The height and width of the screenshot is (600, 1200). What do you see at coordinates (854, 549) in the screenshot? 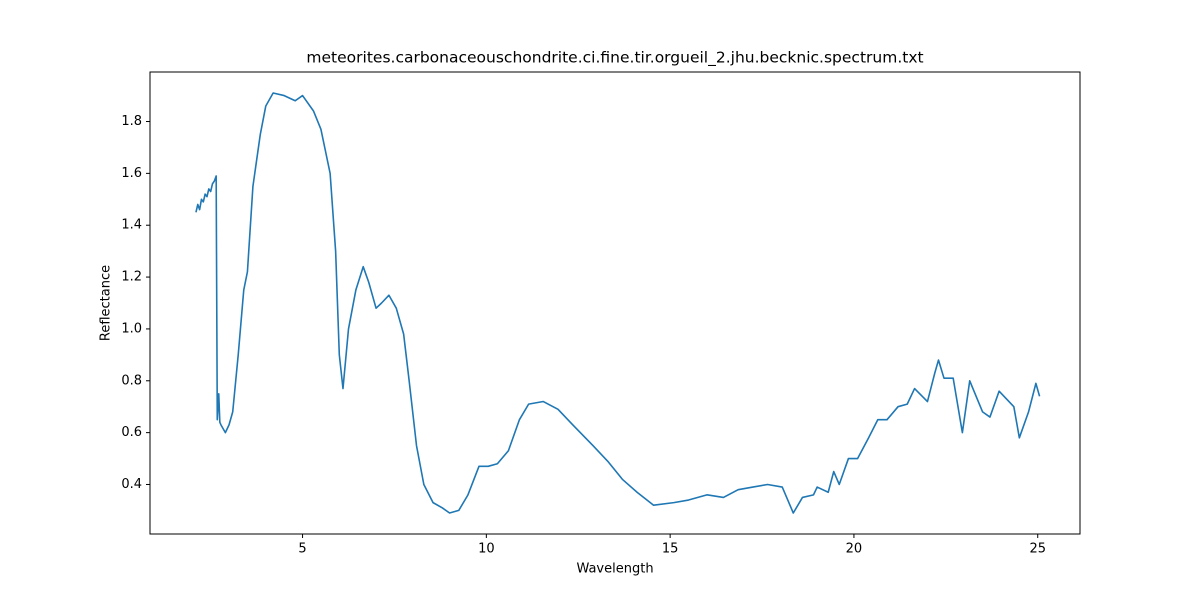
I see `x-tick-label: 20` at bounding box center [854, 549].